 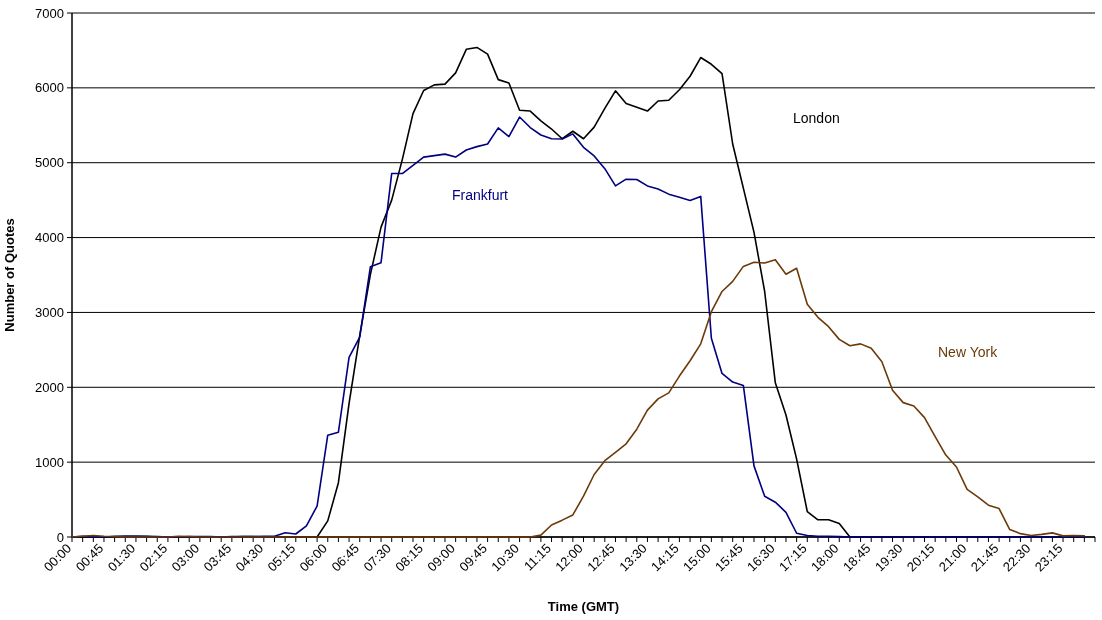 What do you see at coordinates (49, 387) in the screenshot?
I see `y-tick-label: 2000` at bounding box center [49, 387].